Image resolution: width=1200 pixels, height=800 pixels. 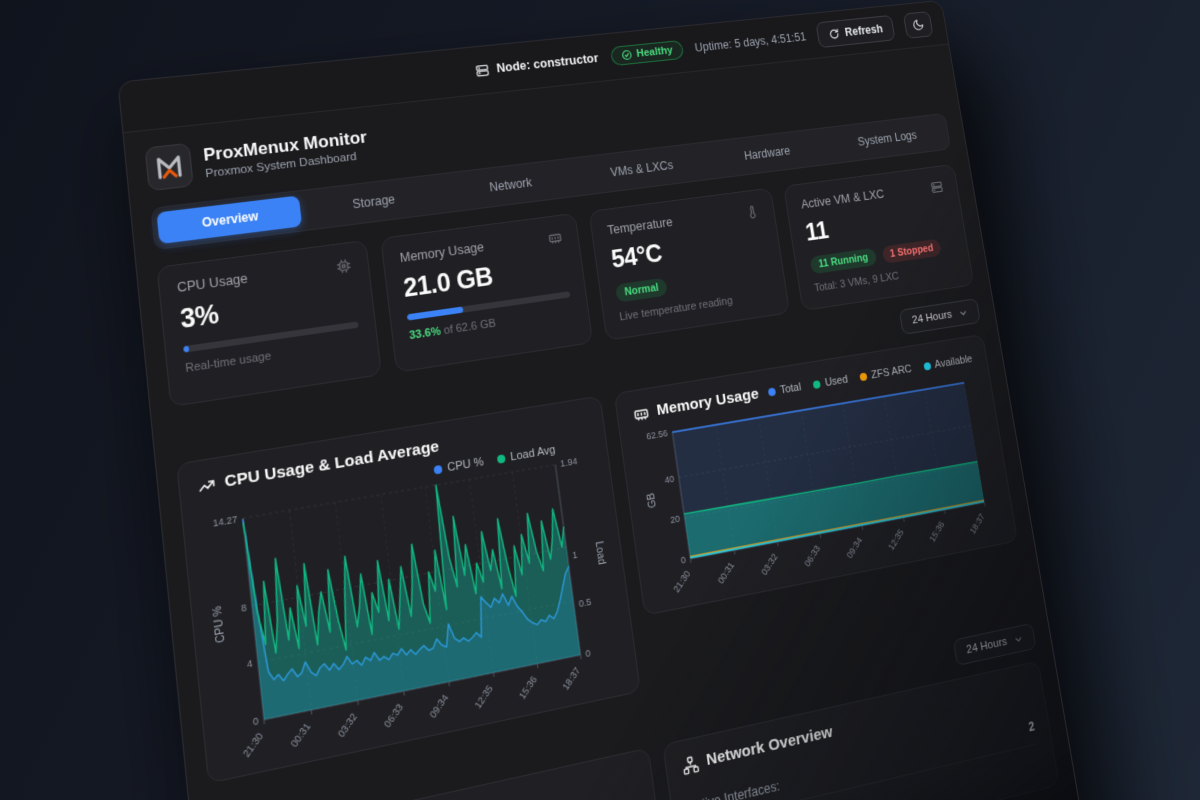 What do you see at coordinates (750, 42) in the screenshot?
I see `uptime-text: Uptime: 5 days, 4:51:51` at bounding box center [750, 42].